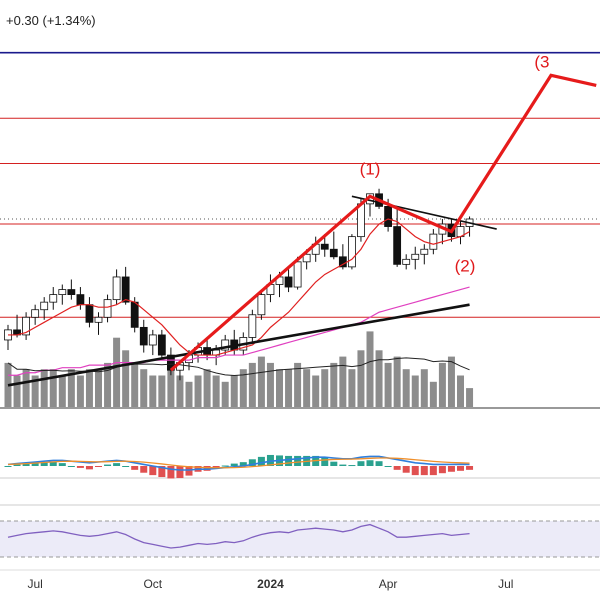 Image resolution: width=600 pixels, height=600 pixels. Describe the element at coordinates (370, 168) in the screenshot. I see `wave-label: (1)` at that location.